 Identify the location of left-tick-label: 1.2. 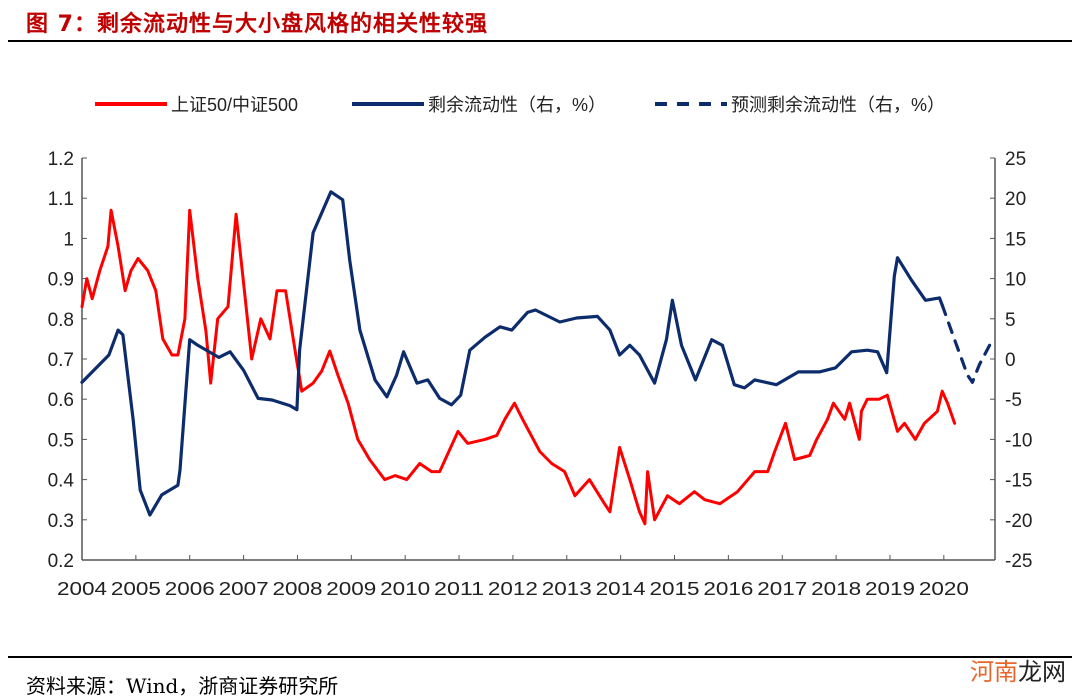
(61, 159).